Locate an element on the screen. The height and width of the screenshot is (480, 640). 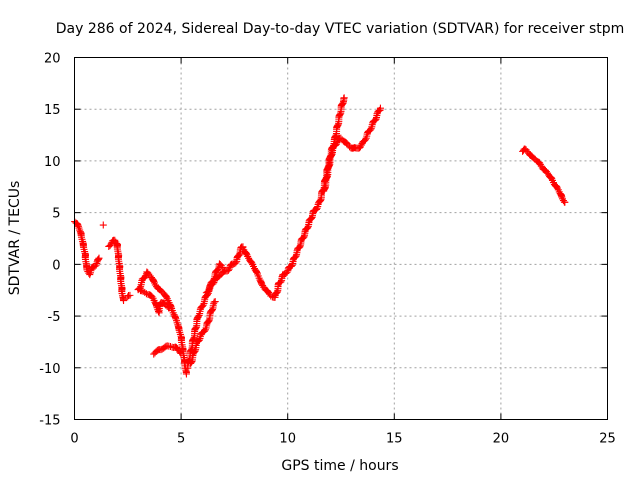
x-tick-label: 15 is located at coordinates (394, 439).